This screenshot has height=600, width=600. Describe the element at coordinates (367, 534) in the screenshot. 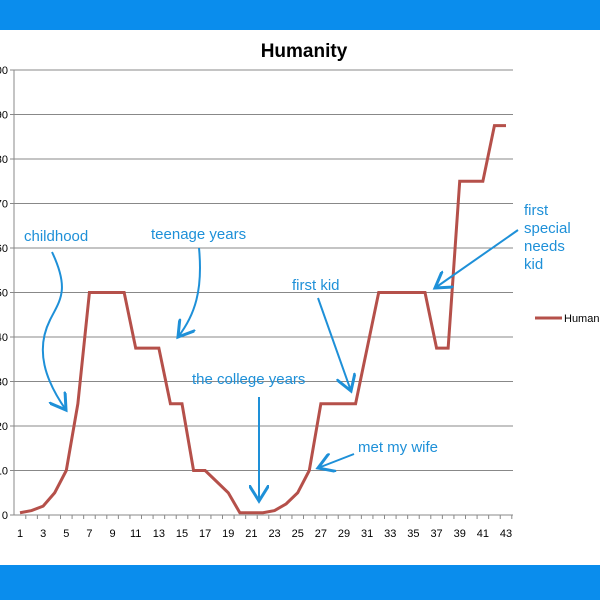

I see `x-tick-label: 31` at that location.